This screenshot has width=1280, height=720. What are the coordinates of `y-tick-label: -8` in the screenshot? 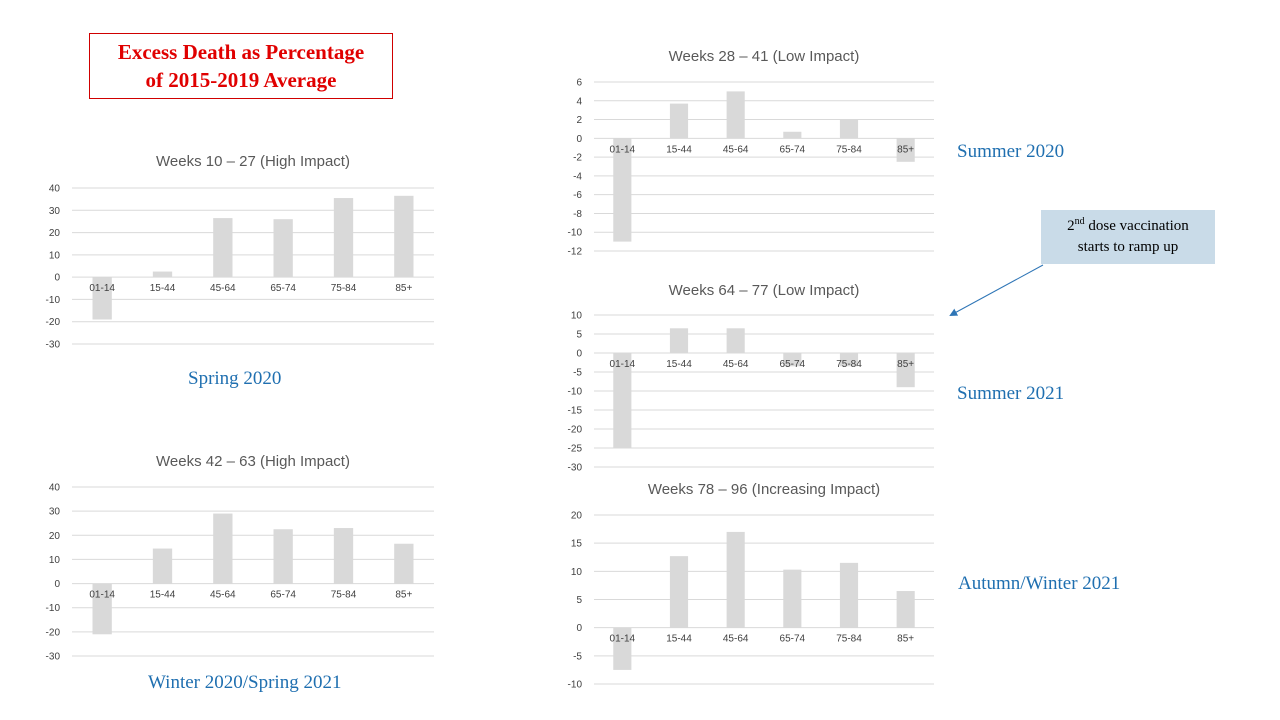 It's located at (577, 214).